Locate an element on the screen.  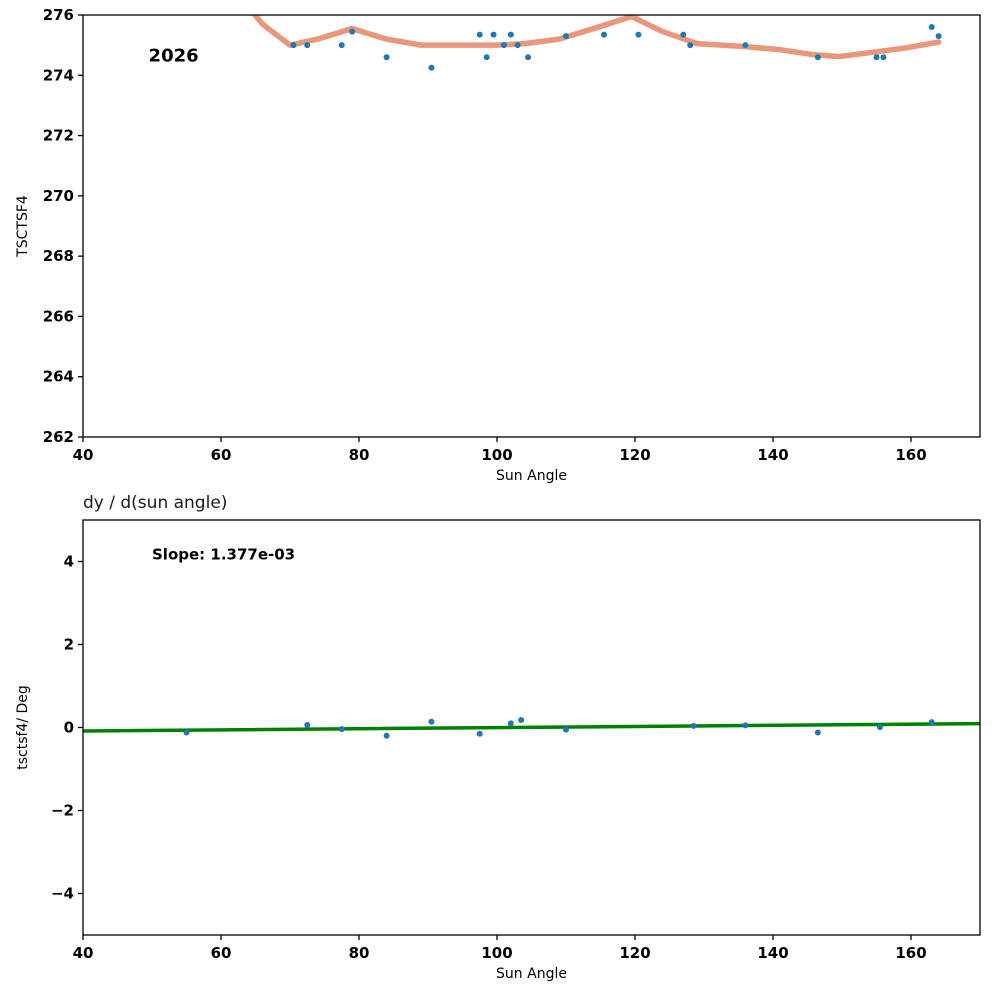
annotation: Slope: 1.377e-03 is located at coordinates (223, 554).